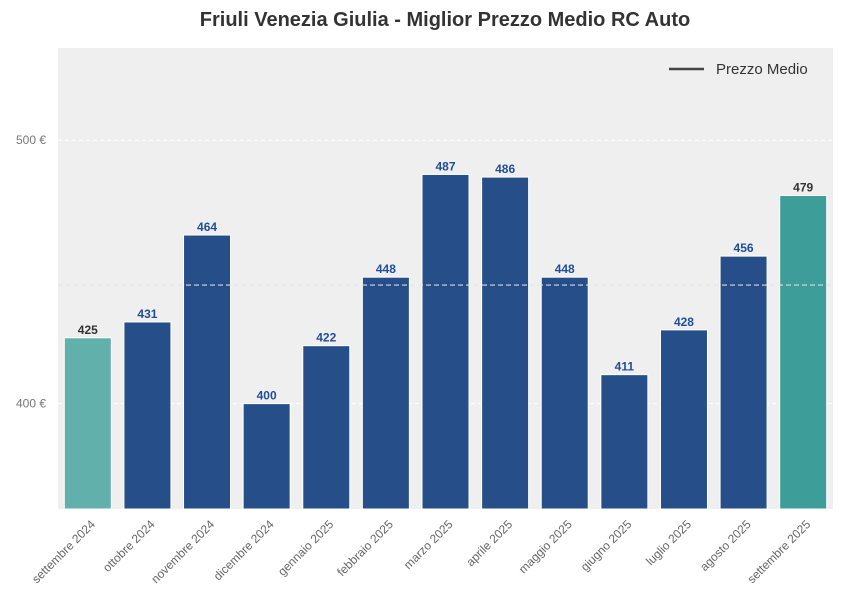 The width and height of the screenshot is (852, 610). I want to click on data-label: 456, so click(744, 248).